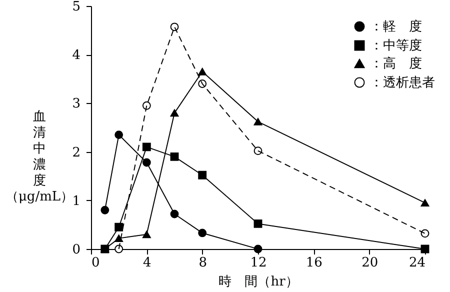  Describe the element at coordinates (147, 263) in the screenshot. I see `x-tick-label: 4` at that location.